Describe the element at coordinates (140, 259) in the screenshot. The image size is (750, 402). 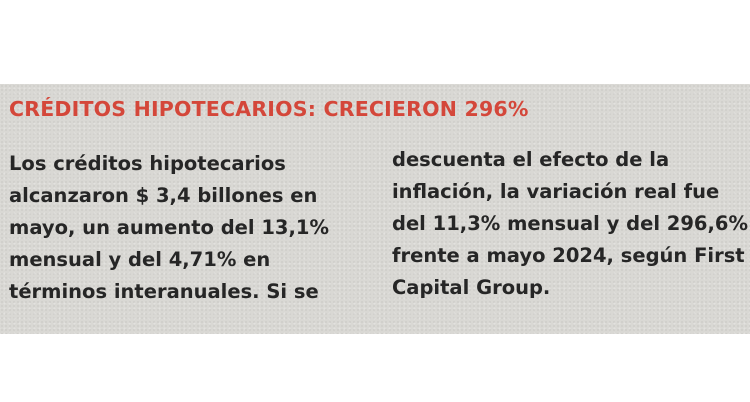
I see `text-line: mensual y del 4,71% en` at that location.